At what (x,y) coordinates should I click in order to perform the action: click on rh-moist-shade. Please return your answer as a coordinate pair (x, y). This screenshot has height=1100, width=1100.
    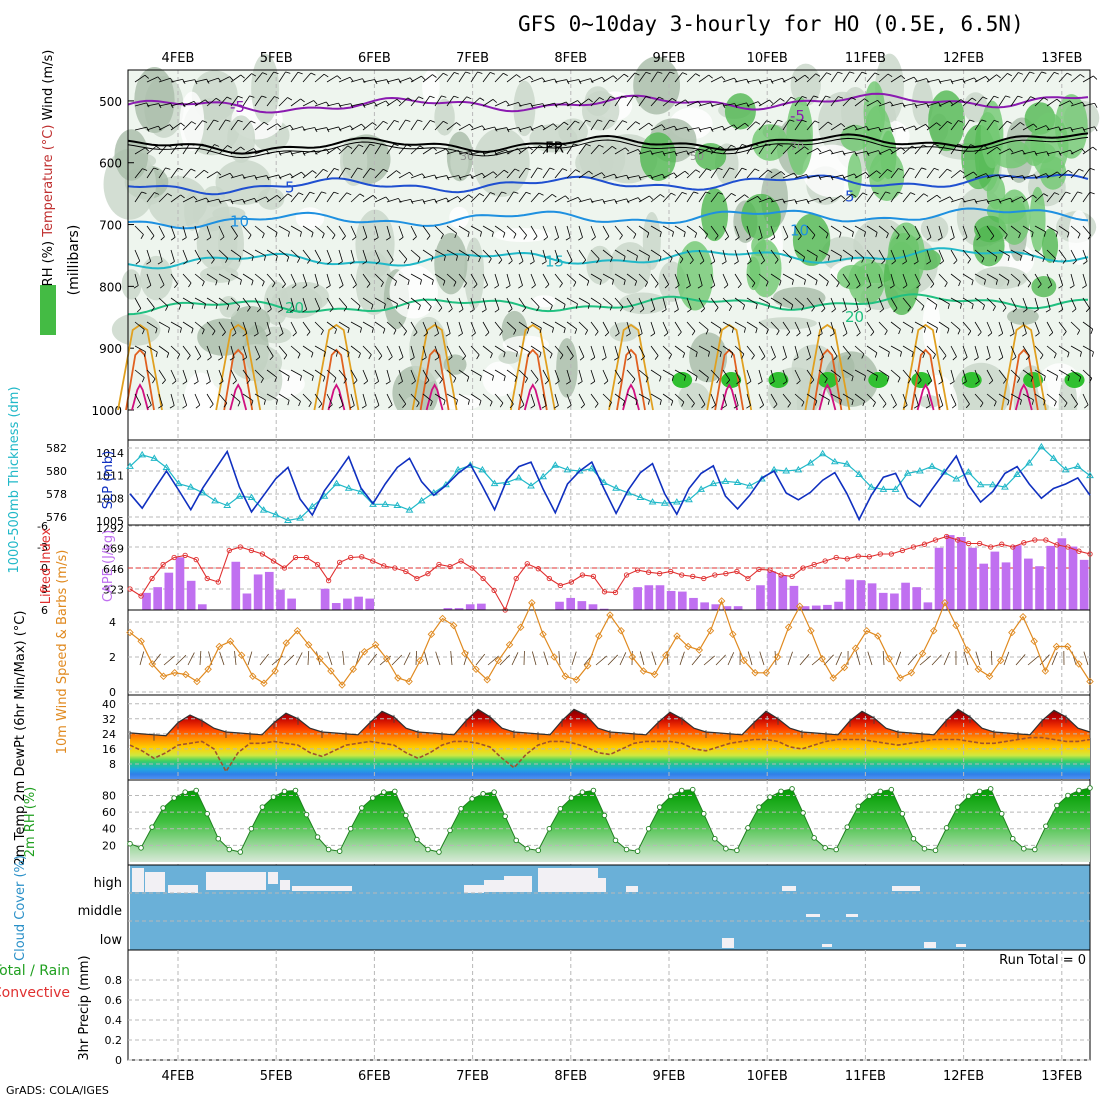
    Looking at the image, I should click on (1044, 287).